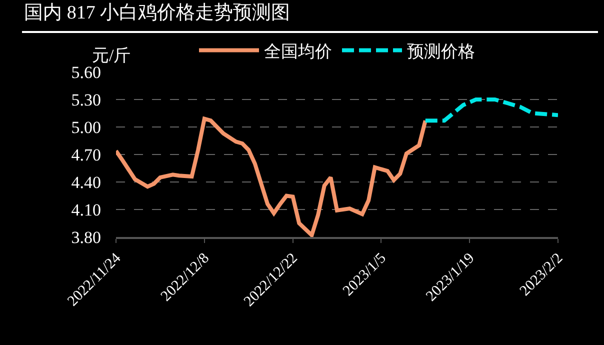  Describe the element at coordinates (86, 100) in the screenshot. I see `y-tick-label: 5.30` at that location.